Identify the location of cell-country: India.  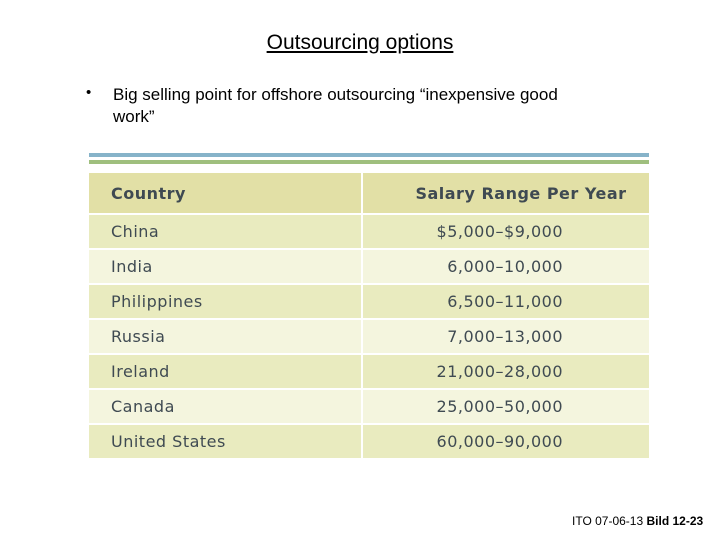
(226, 267).